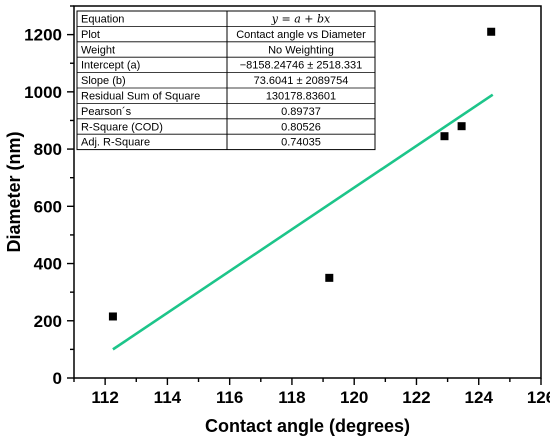 The width and height of the screenshot is (550, 442). Describe the element at coordinates (301, 35) in the screenshot. I see `table-row-value: Contact angle vs Diameter` at that location.